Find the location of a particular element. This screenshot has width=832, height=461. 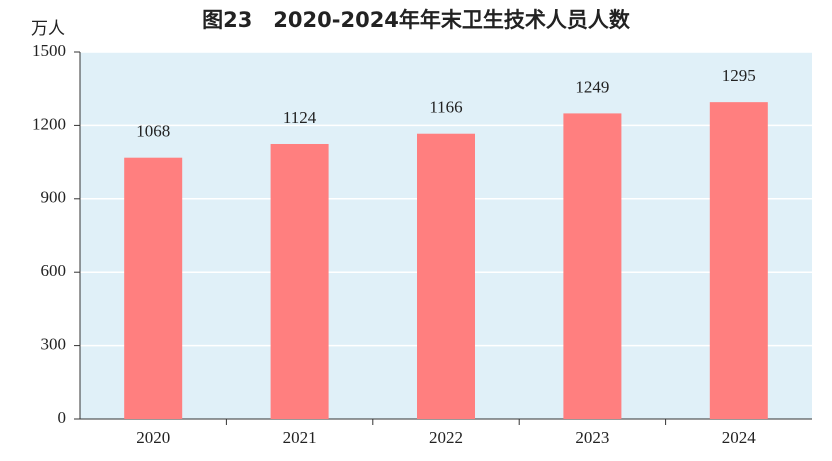

data-label: 1068 is located at coordinates (153, 131).